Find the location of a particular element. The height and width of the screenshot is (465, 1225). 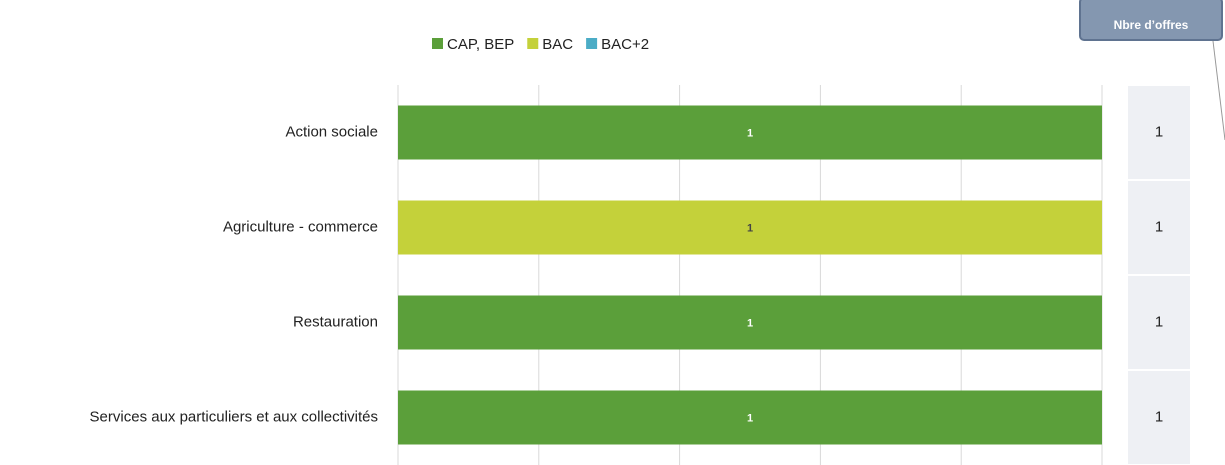

legend-label: BAC+2 is located at coordinates (625, 44).